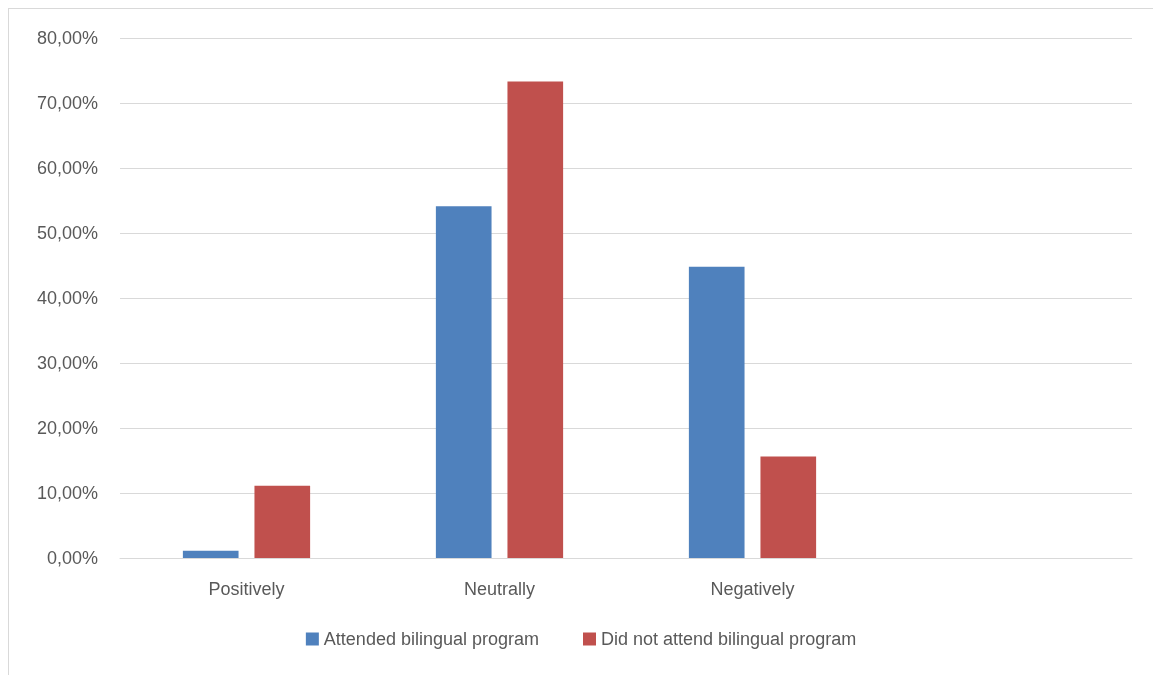 This screenshot has width=1153, height=675. Describe the element at coordinates (752, 589) in the screenshot. I see `x-tick-label: Negatively` at that location.